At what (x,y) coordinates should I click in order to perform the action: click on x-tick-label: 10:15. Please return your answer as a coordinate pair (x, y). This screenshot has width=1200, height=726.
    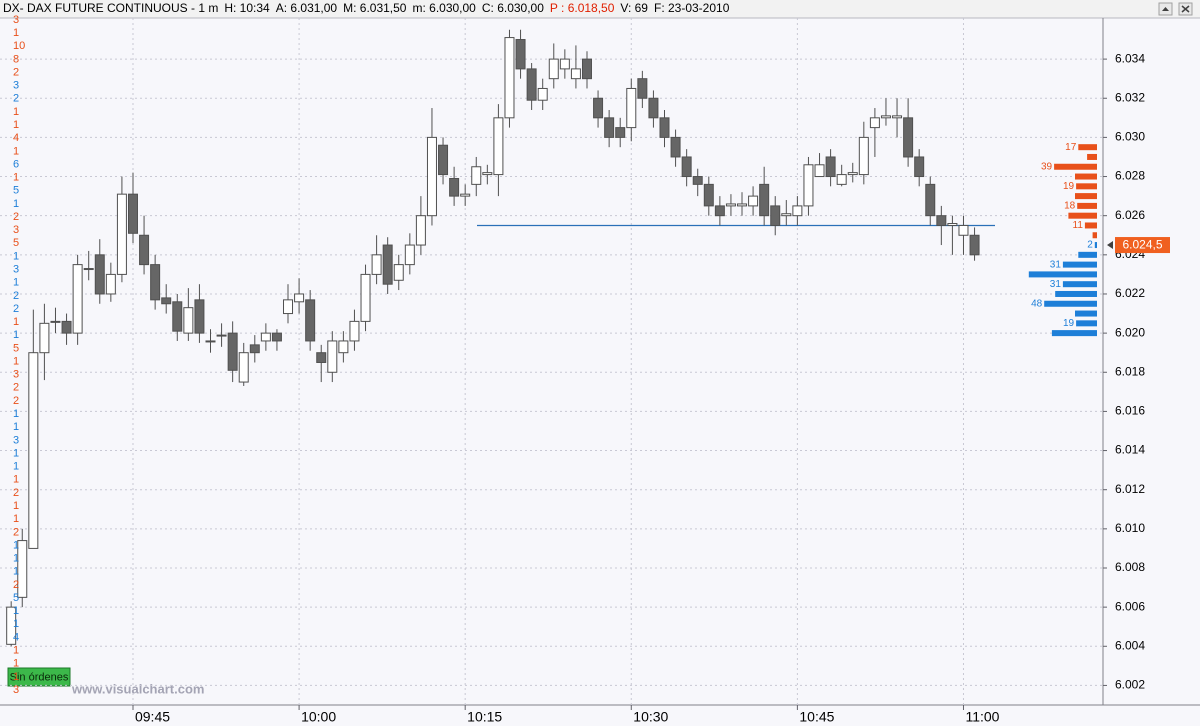
    Looking at the image, I should click on (484, 717).